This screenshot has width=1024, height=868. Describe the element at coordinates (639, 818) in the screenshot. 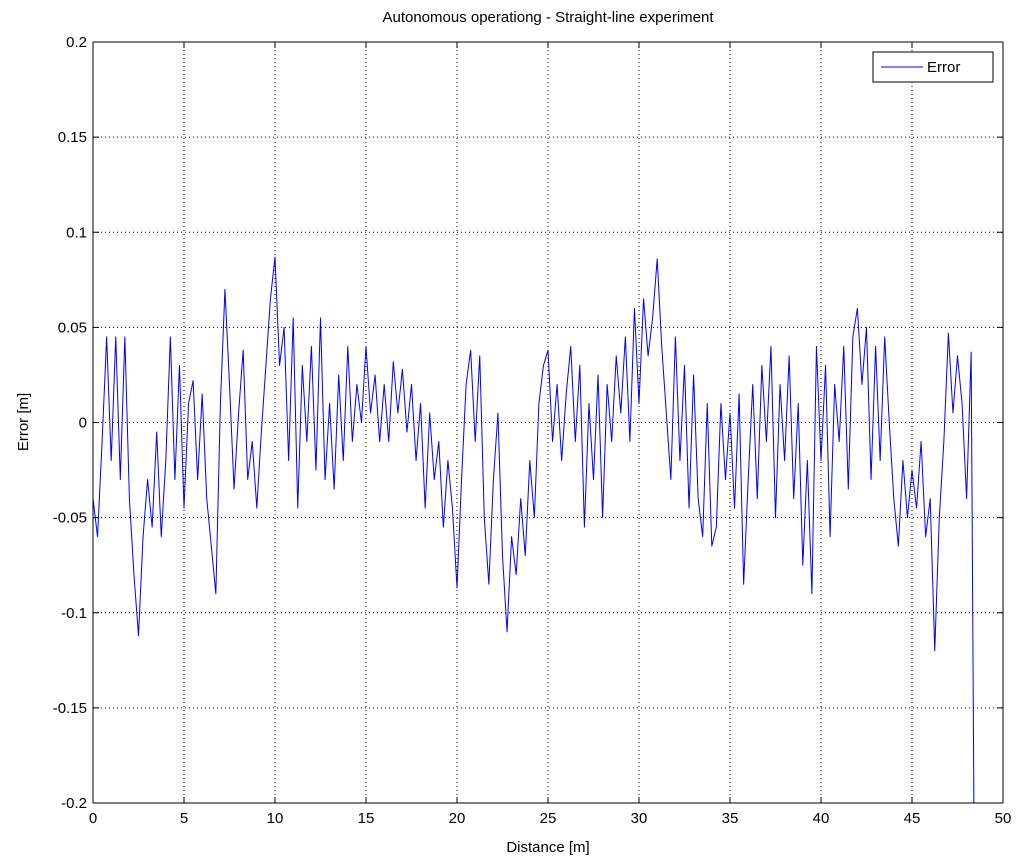

I see `x-tick-label: 30` at that location.